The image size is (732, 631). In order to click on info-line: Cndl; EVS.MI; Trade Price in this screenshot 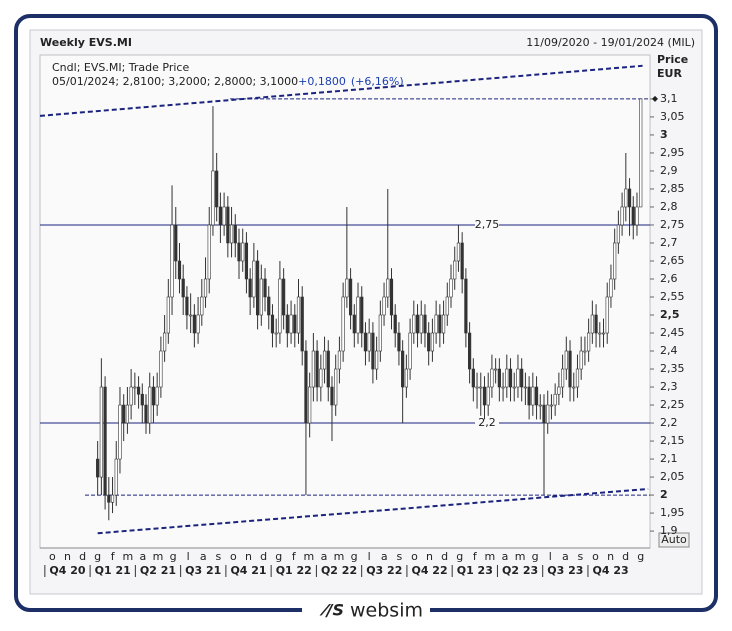, I will do `click(120, 67)`.